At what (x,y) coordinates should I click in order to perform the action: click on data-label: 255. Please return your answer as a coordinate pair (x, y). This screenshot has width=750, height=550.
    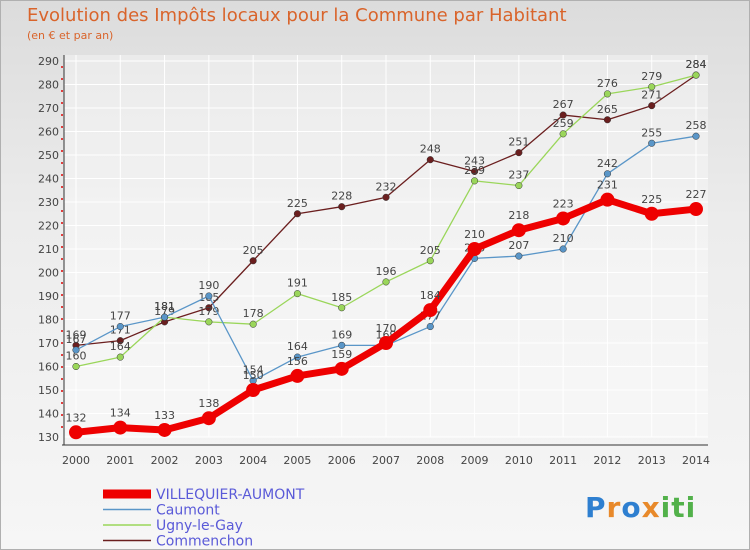
    Looking at the image, I should click on (651, 132).